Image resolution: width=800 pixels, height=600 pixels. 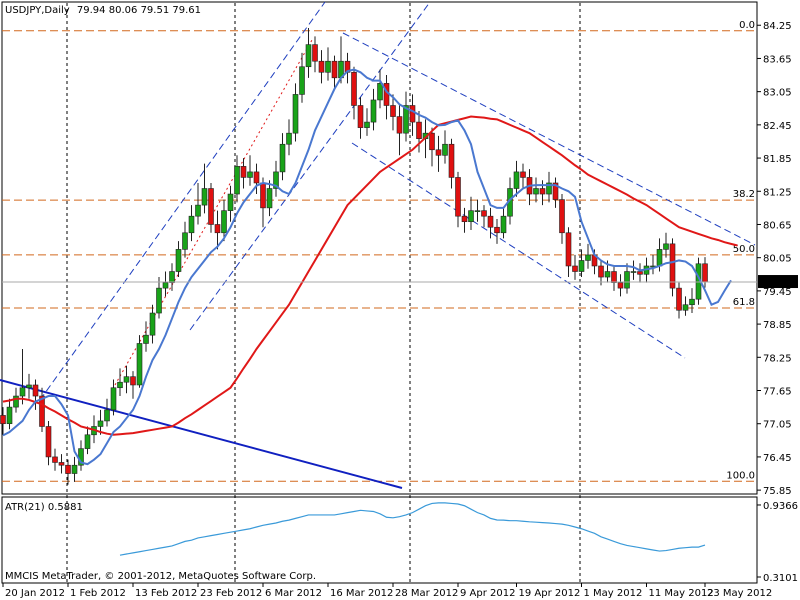 What do you see at coordinates (44, 507) in the screenshot?
I see `atr-header: ATR(21) 0.5881` at bounding box center [44, 507].